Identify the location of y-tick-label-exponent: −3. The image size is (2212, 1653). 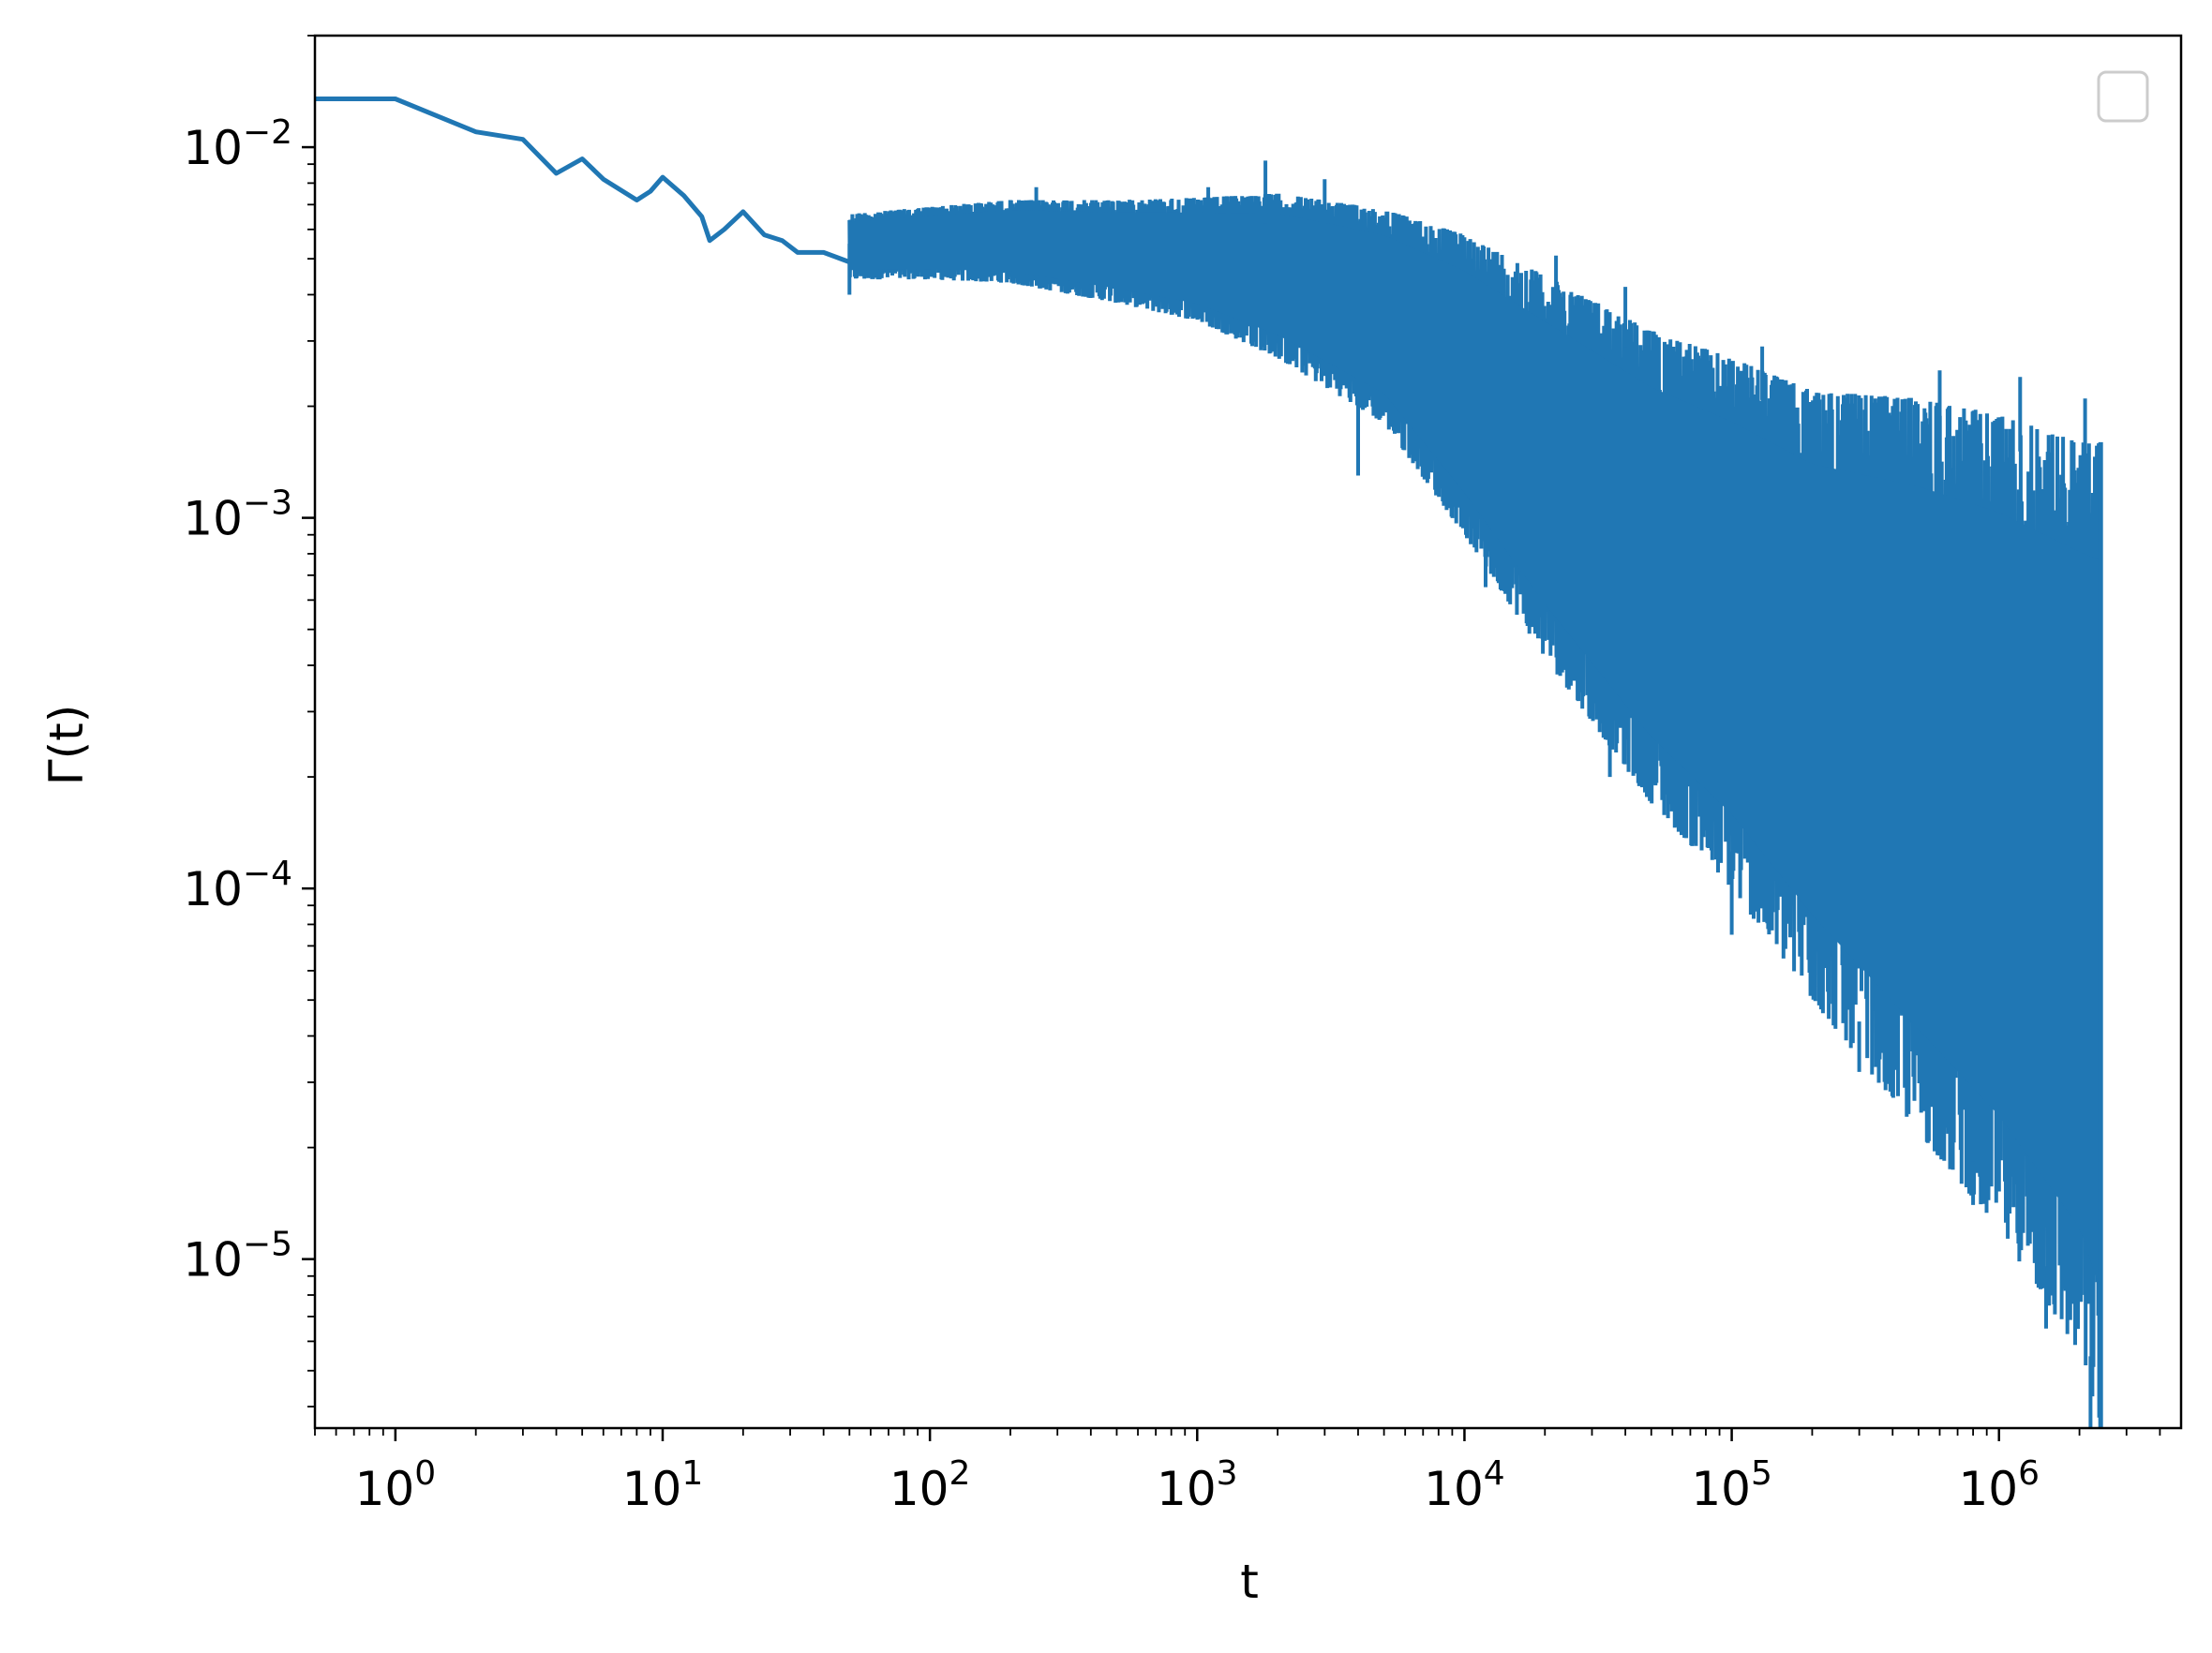
(267, 503).